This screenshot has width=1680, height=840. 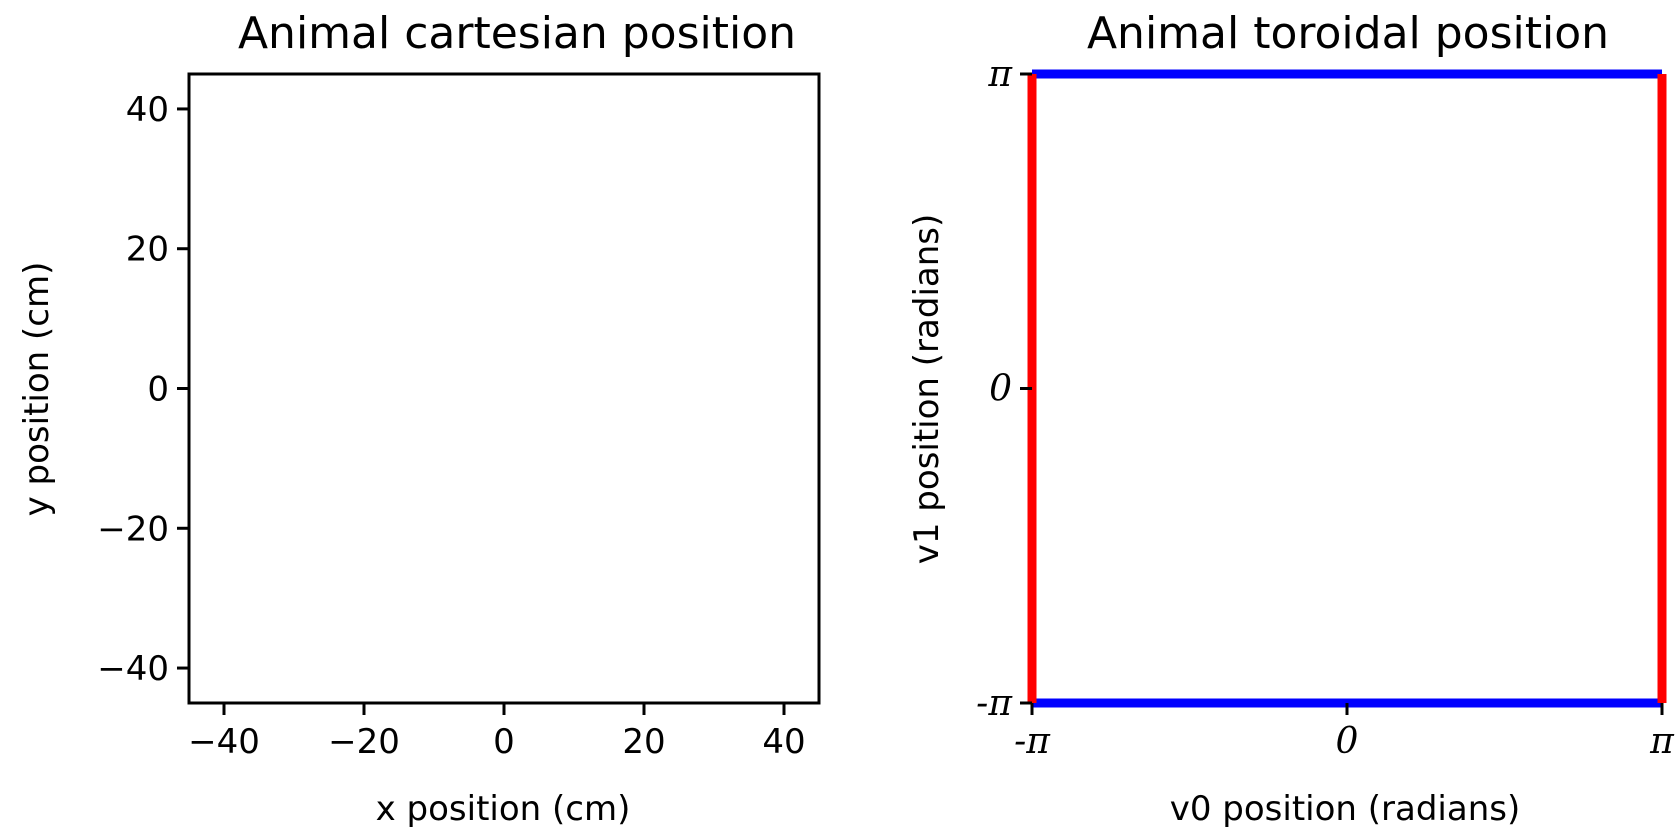 I want to click on cartesian-ytick-label: −40, so click(x=133, y=669).